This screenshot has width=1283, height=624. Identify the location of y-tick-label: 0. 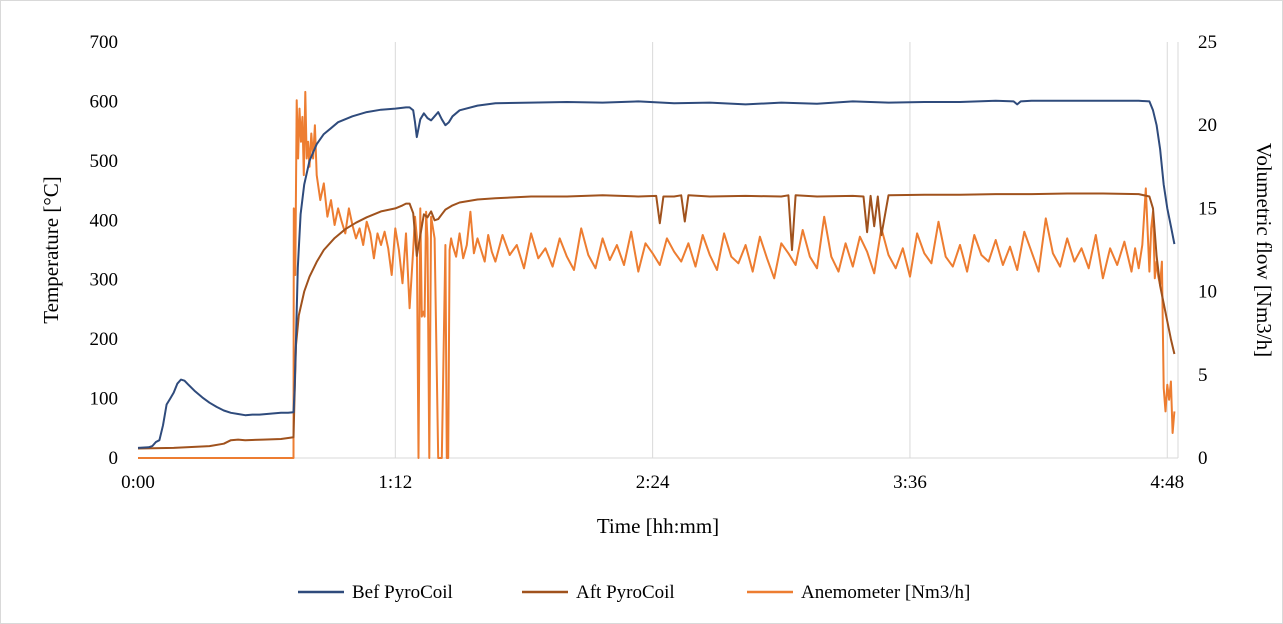
(114, 458).